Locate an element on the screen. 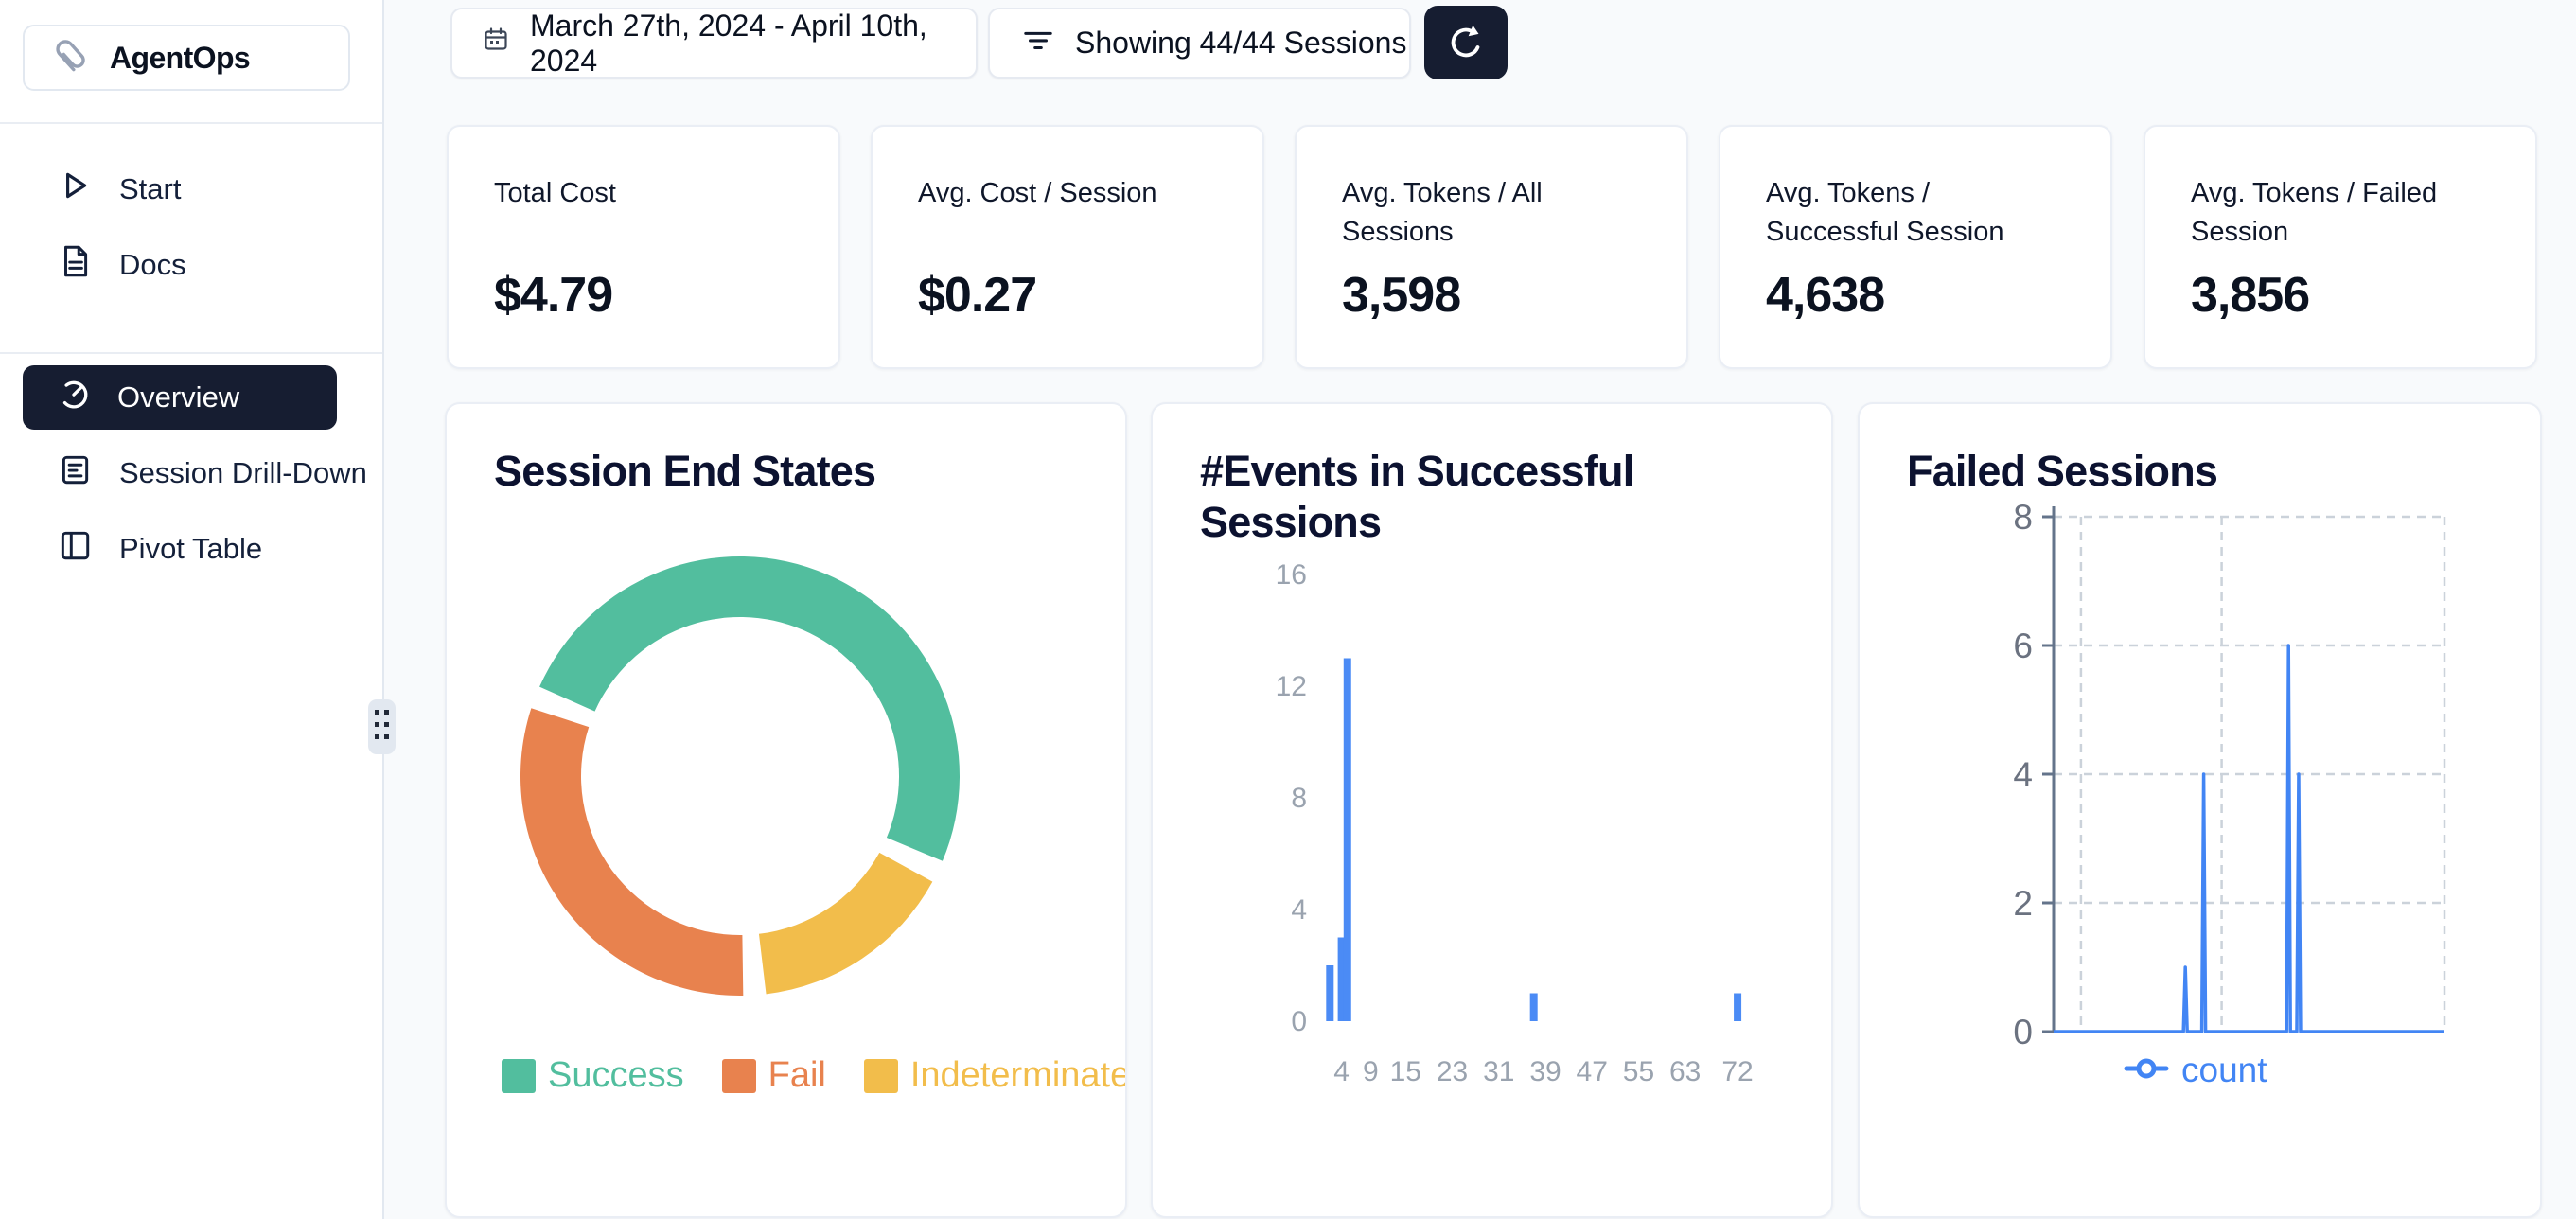  svg-text: 72 is located at coordinates (1737, 1071).